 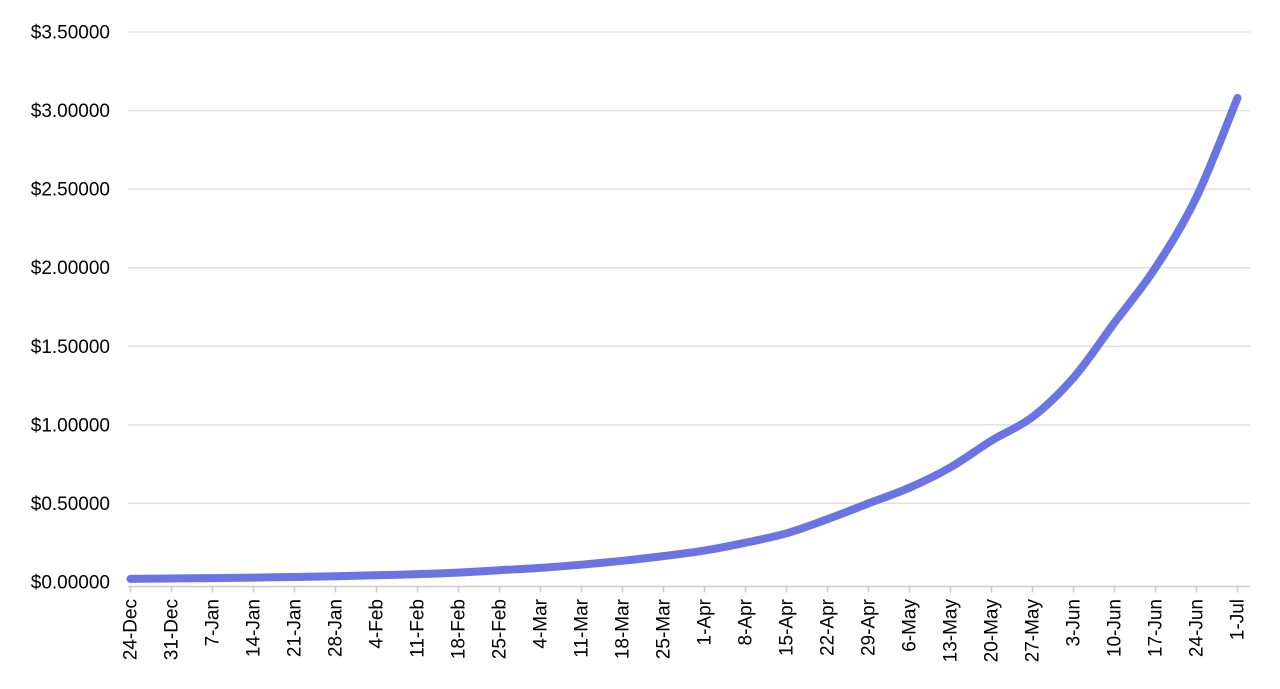 I want to click on y-axis-label: $2.00000, so click(x=70, y=268).